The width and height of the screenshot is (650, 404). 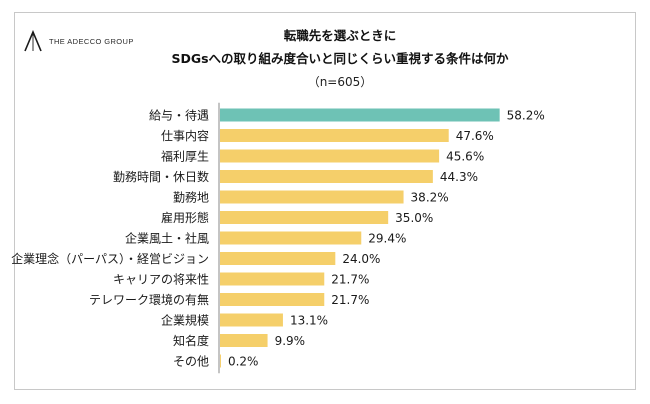 What do you see at coordinates (167, 238) in the screenshot?
I see `category-label-7: 企業風土・社風` at bounding box center [167, 238].